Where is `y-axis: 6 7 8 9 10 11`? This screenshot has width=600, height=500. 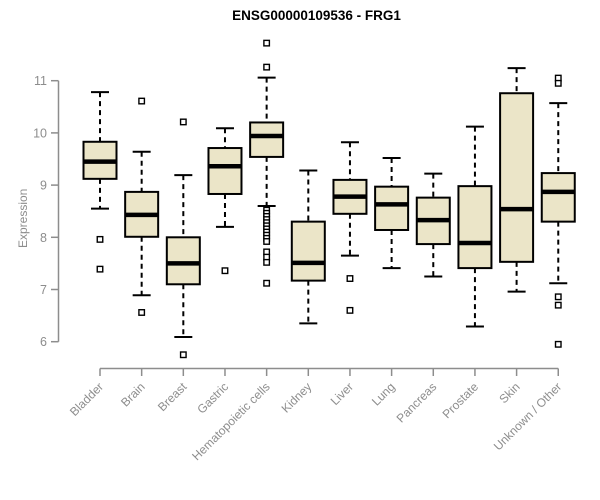 y-axis: 6 7 8 9 10 11 is located at coordinates (46, 211).